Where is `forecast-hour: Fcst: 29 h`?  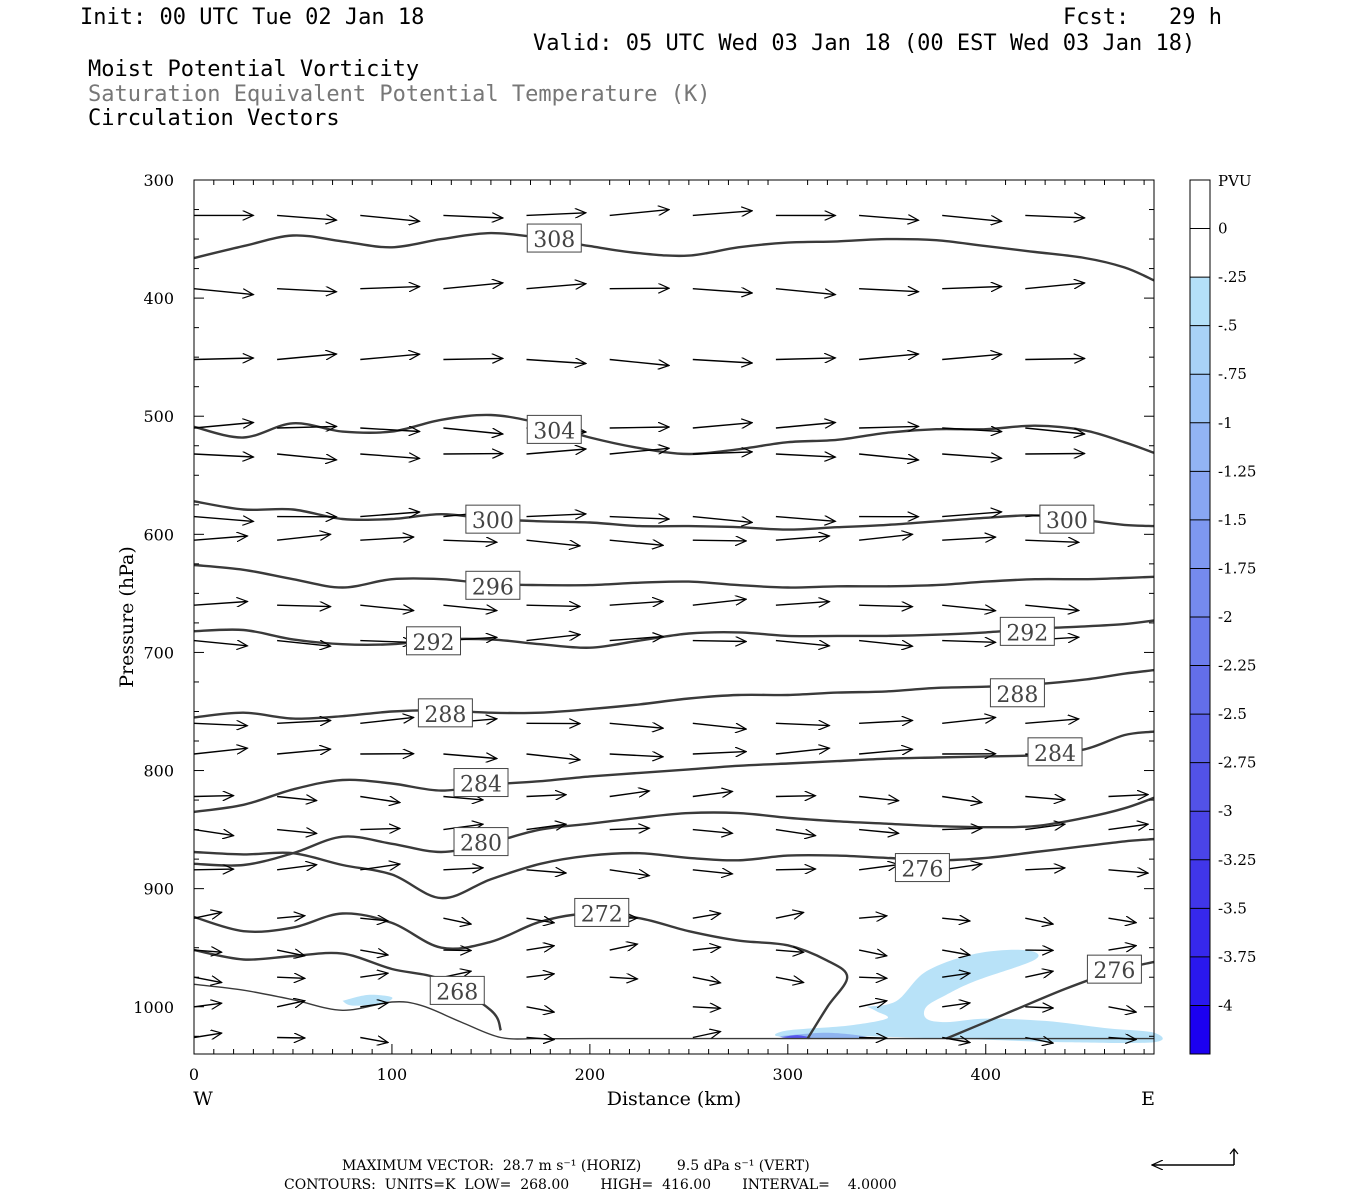
forecast-hour: Fcst: 29 h is located at coordinates (1142, 17).